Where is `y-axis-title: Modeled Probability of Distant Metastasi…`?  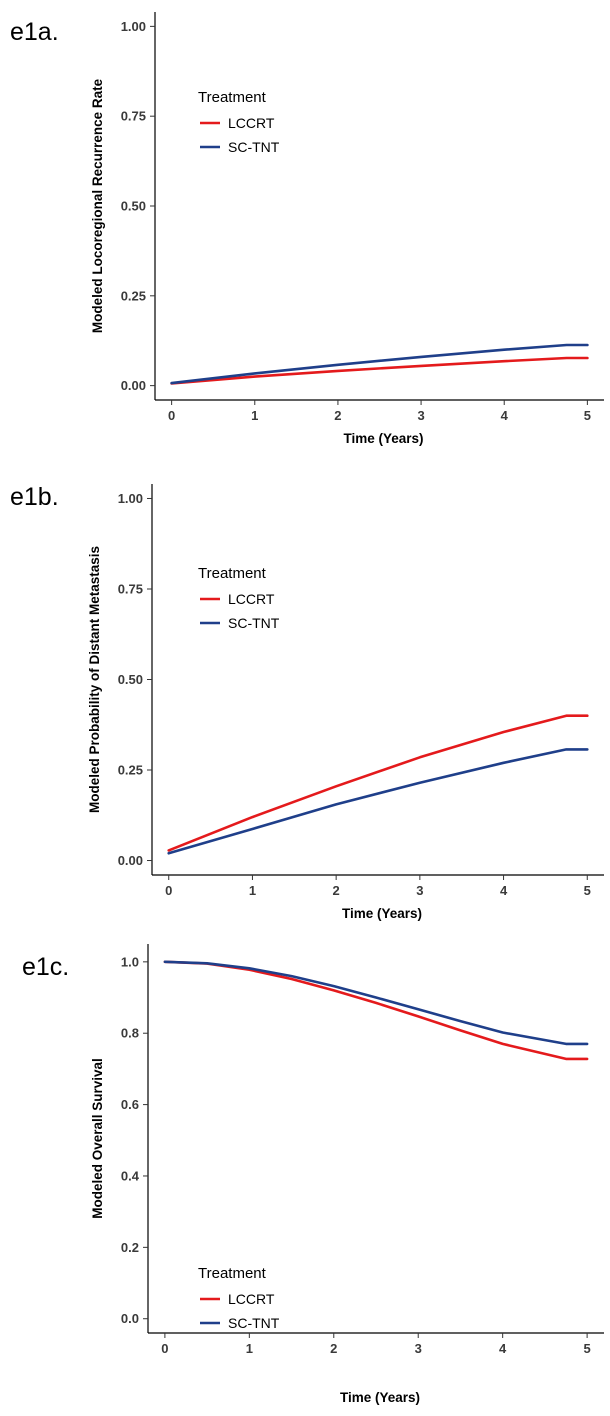 y-axis-title: Modeled Probability of Distant Metastasi… is located at coordinates (94, 679).